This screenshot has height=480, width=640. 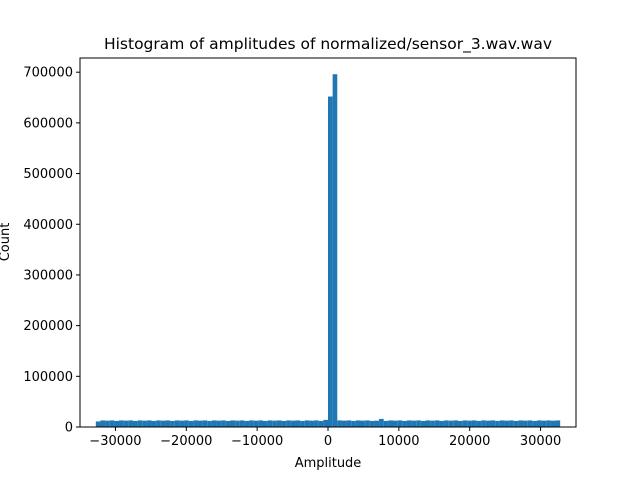 What do you see at coordinates (328, 463) in the screenshot?
I see `x-axis-label: Amplitude` at bounding box center [328, 463].